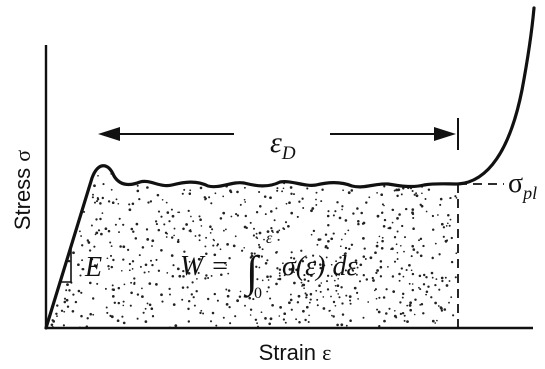 The height and width of the screenshot is (369, 545). I want to click on modulus-label: E, so click(93, 267).